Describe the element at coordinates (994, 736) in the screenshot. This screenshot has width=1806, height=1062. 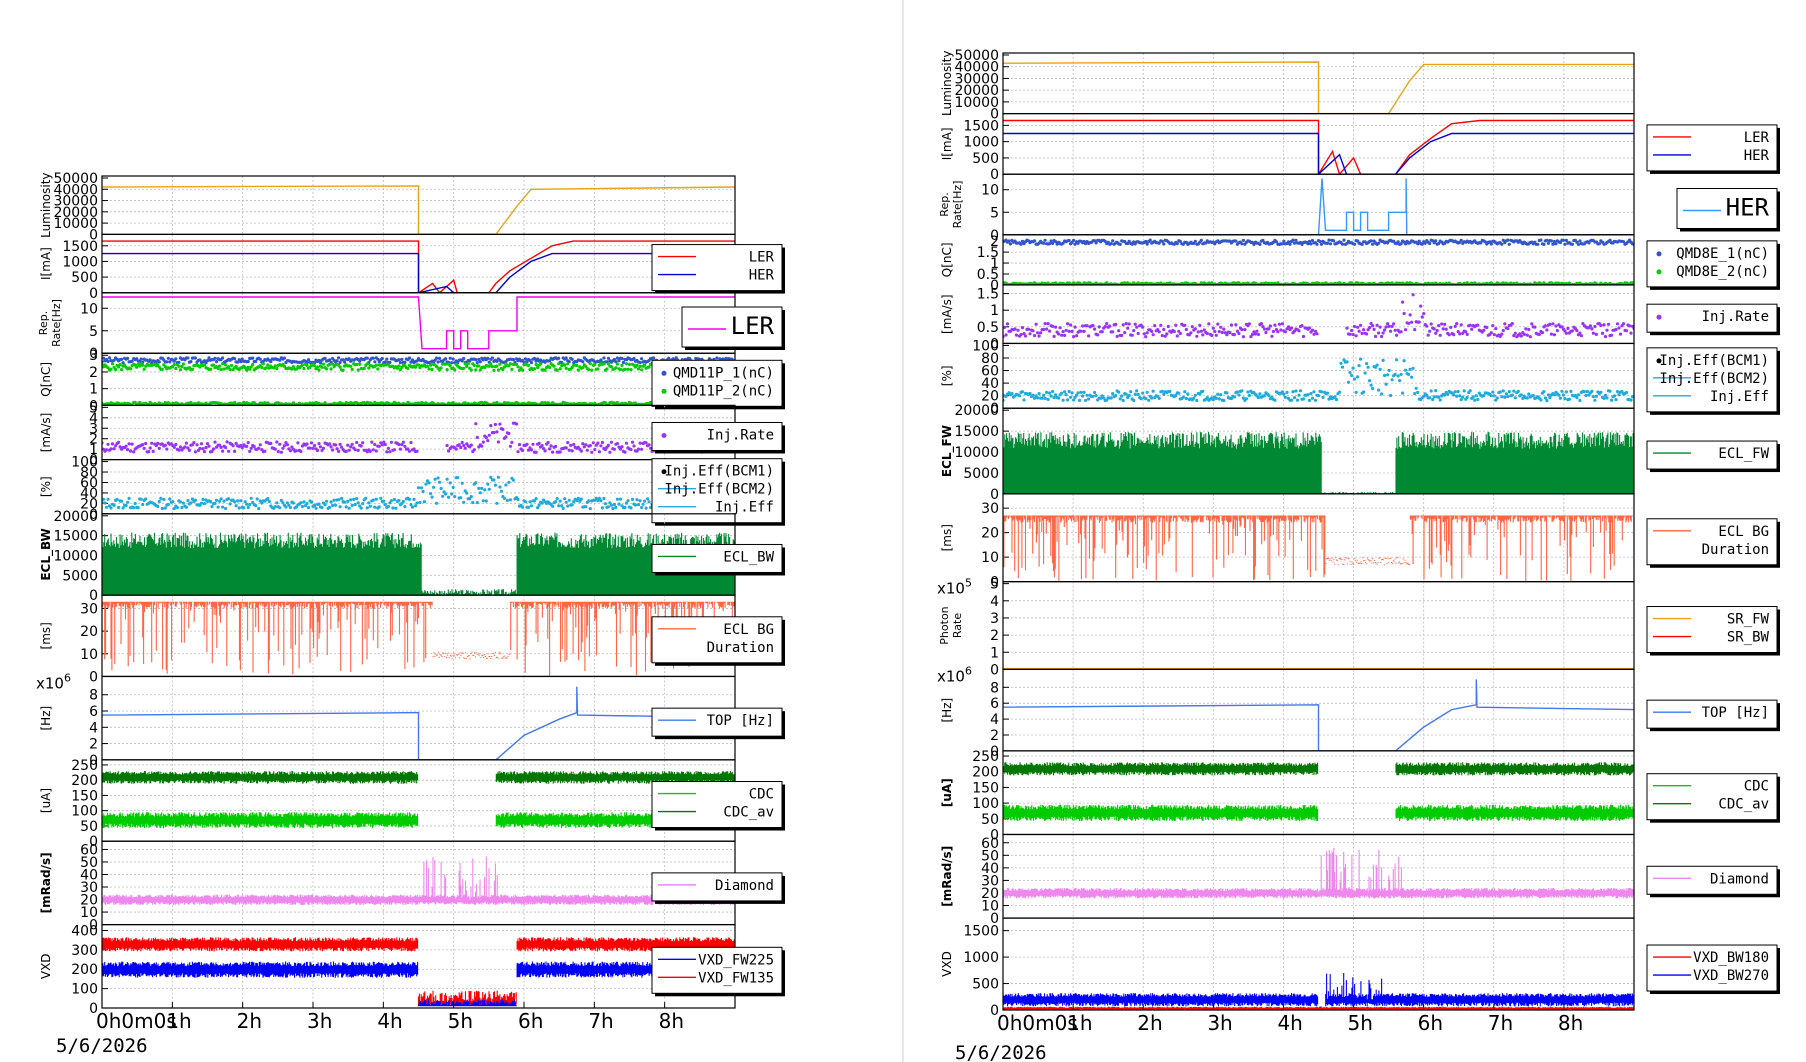
I see `y-tick-label: 2` at that location.